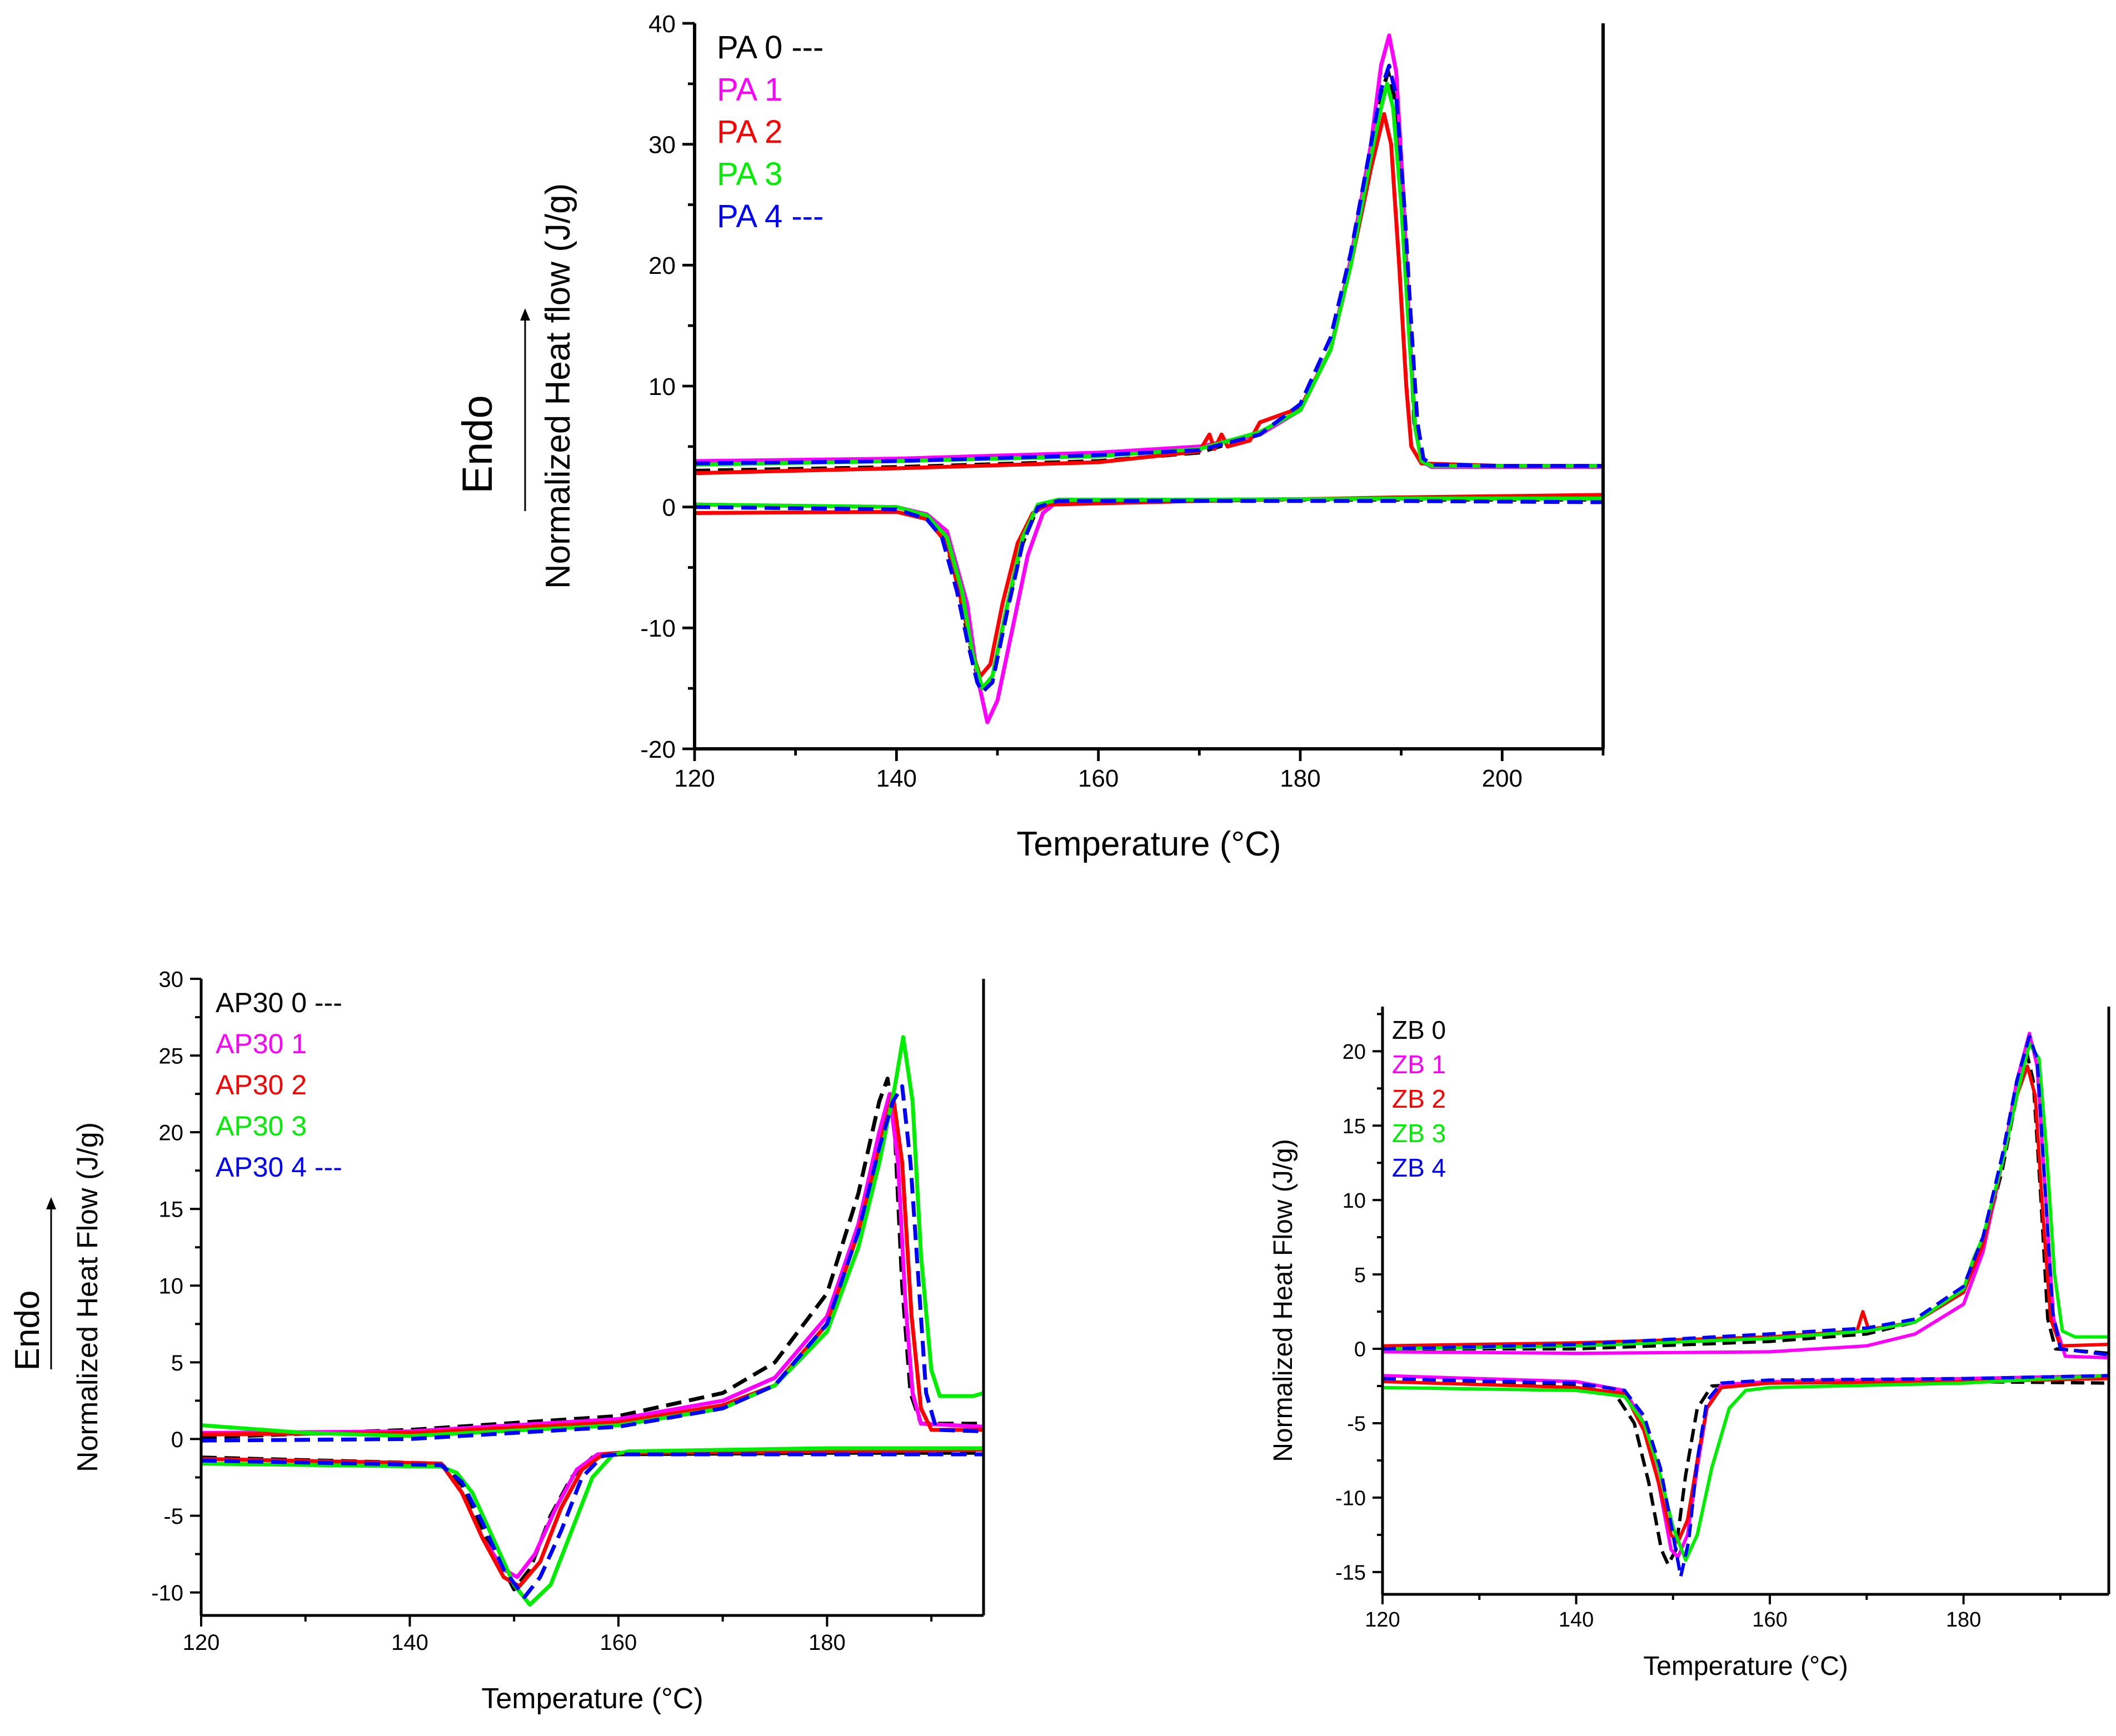 This screenshot has width=2116, height=1736. I want to click on series-line-zb-0-heating, so click(1746, 1202).